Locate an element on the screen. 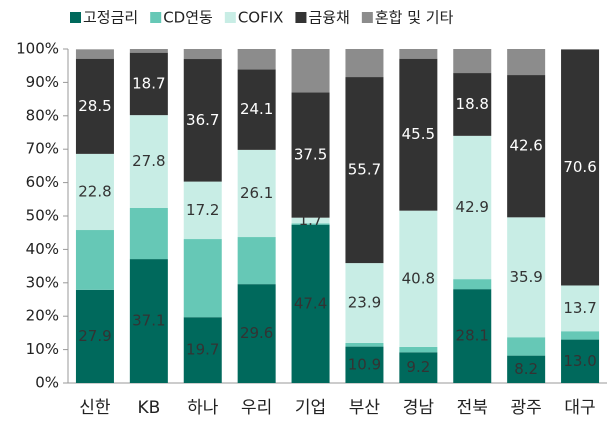 The height and width of the screenshot is (421, 609). y-tick-label: 90% is located at coordinates (42, 82).